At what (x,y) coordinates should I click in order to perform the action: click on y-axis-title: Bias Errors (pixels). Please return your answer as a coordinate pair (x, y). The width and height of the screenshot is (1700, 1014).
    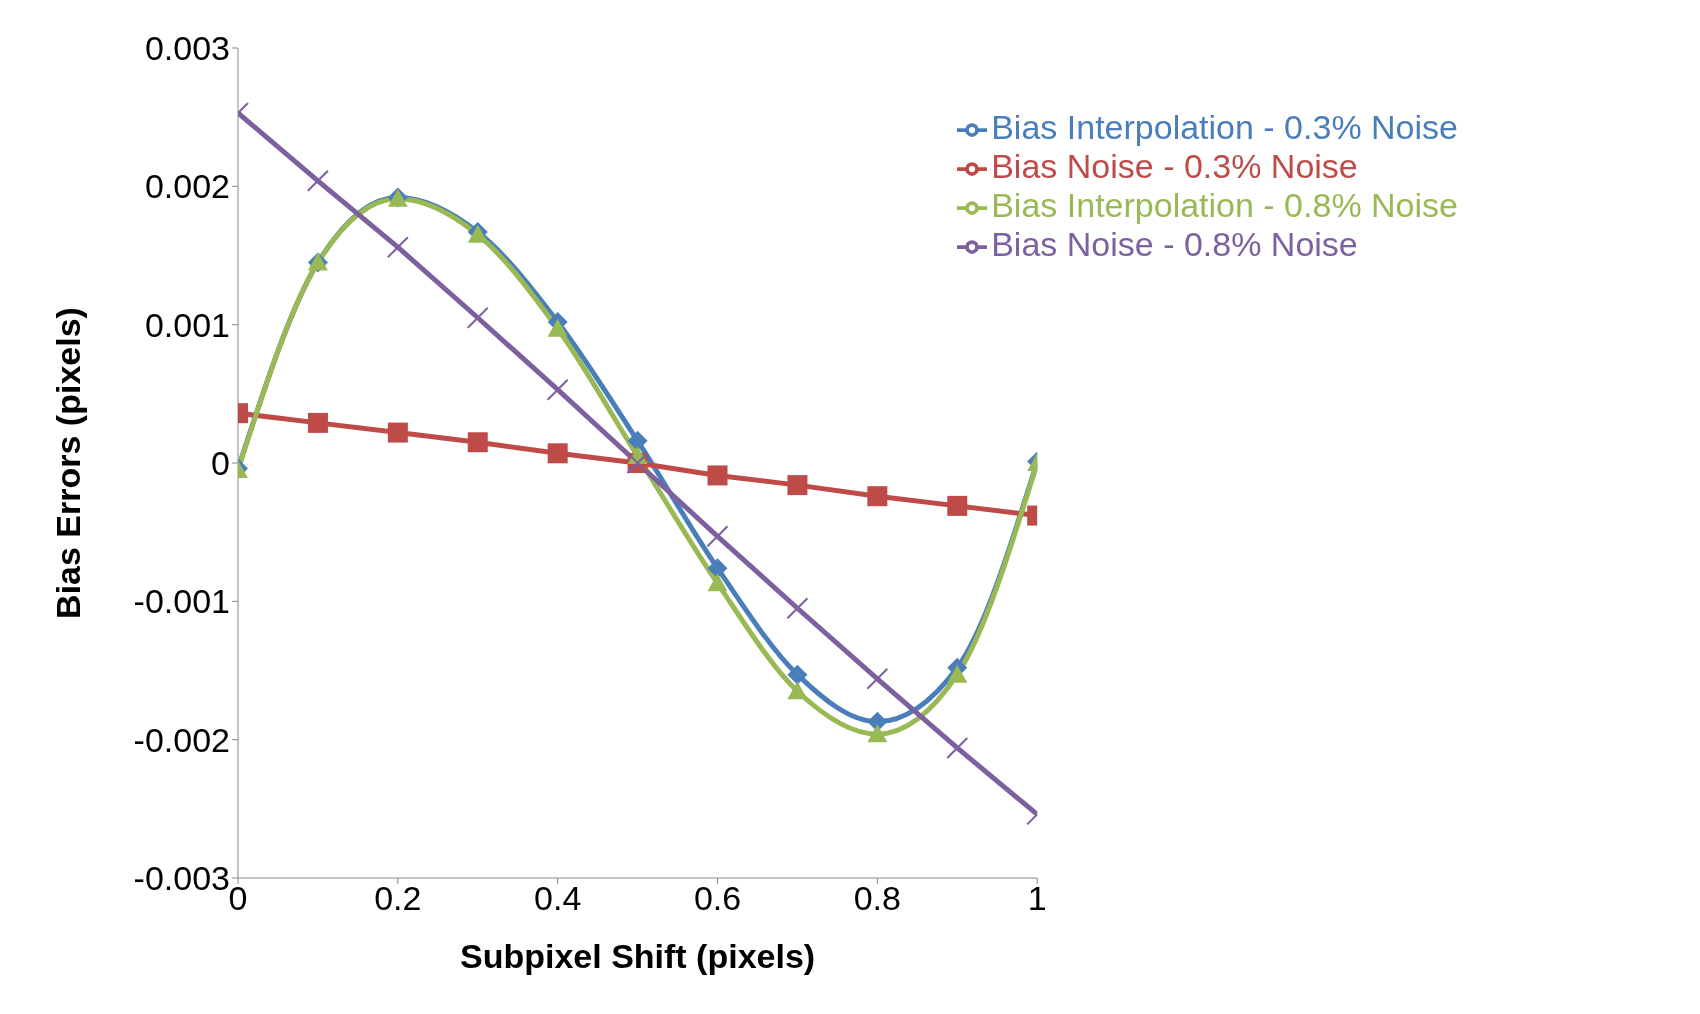
    Looking at the image, I should click on (68, 463).